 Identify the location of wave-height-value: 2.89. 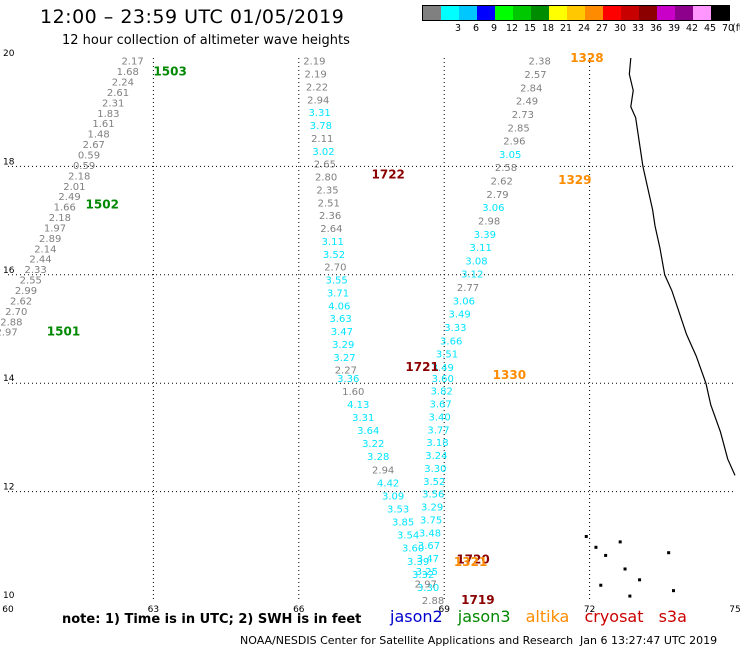
(50, 239).